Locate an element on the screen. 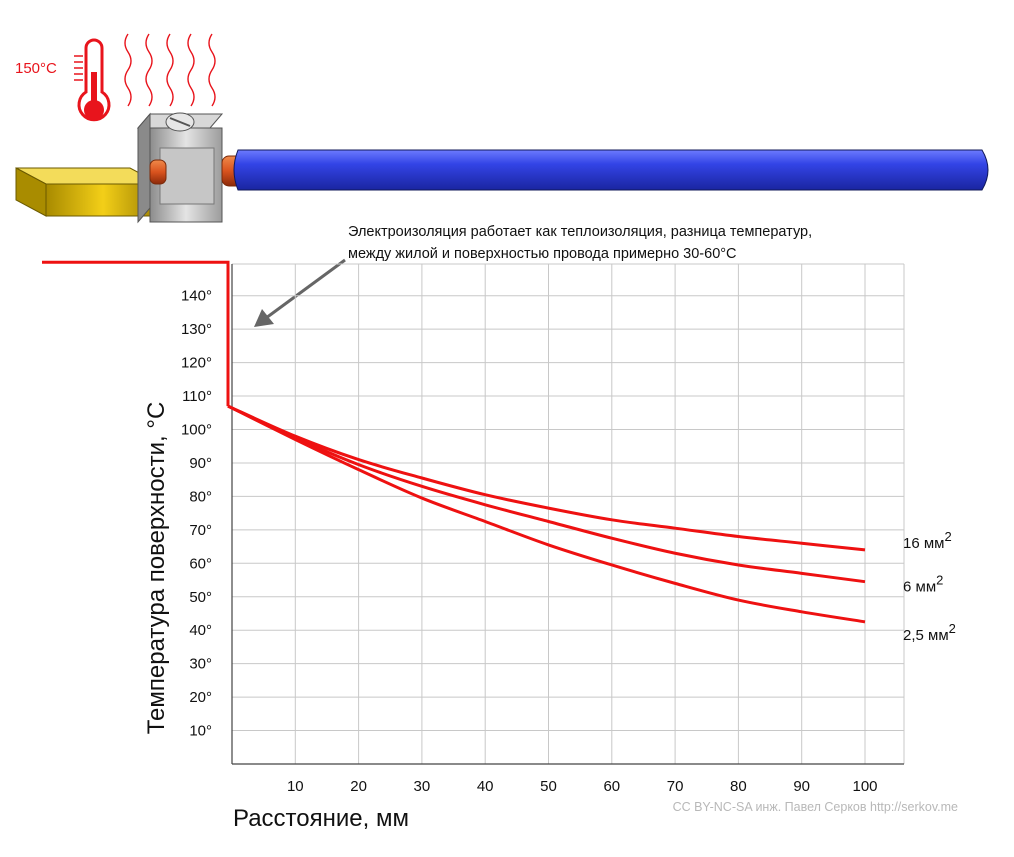 The height and width of the screenshot is (857, 1014). series-label: 2,5 мм2 is located at coordinates (929, 632).